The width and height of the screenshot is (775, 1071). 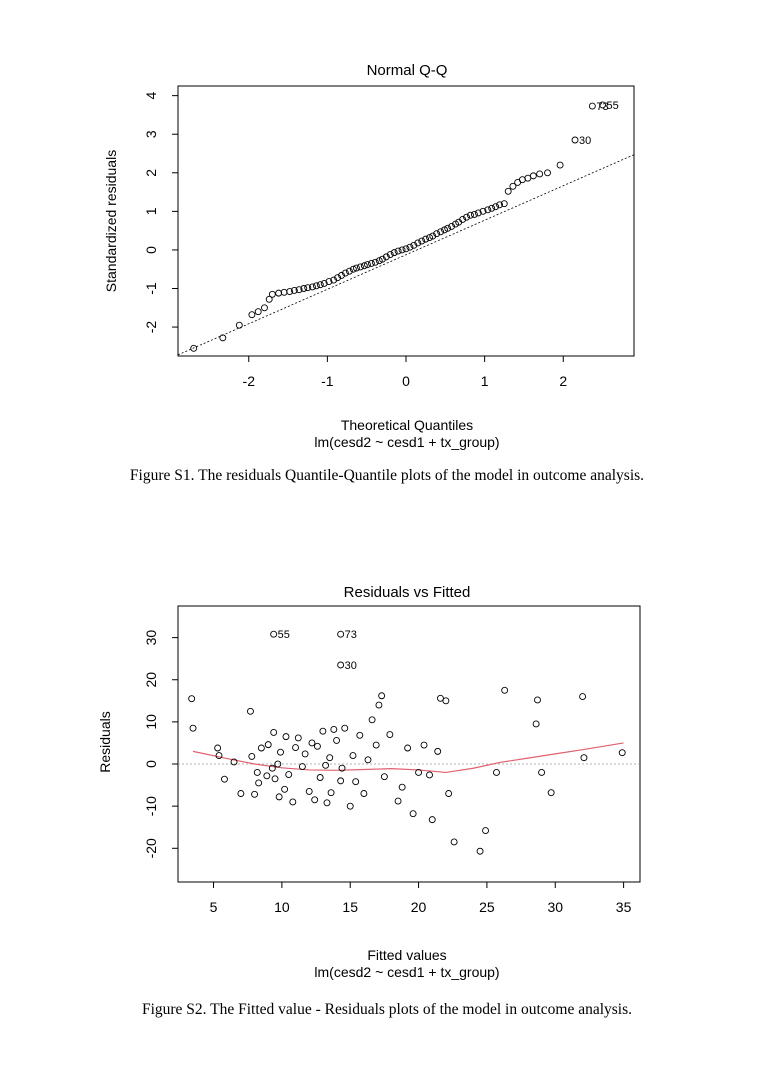 What do you see at coordinates (407, 770) in the screenshot?
I see `rvf-points` at bounding box center [407, 770].